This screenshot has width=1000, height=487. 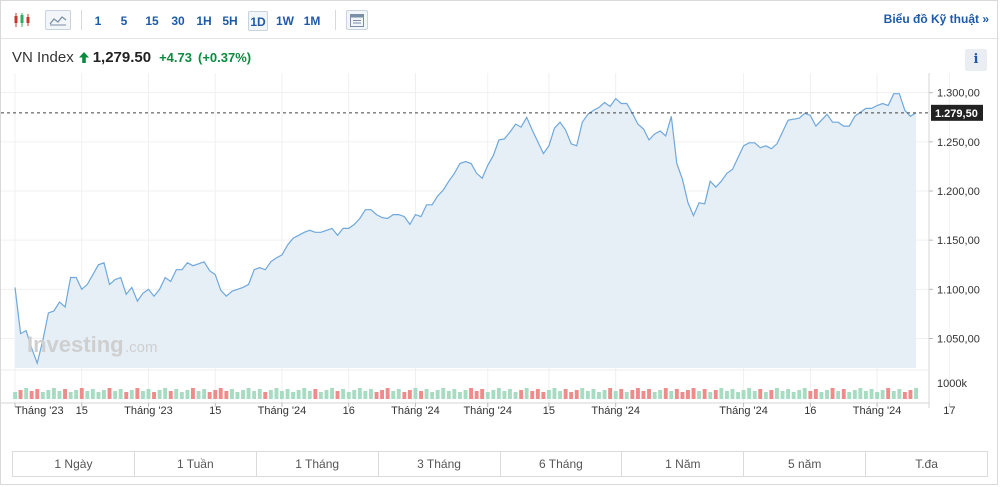 I want to click on y-tick-label: 1.100,00, so click(x=958, y=290).